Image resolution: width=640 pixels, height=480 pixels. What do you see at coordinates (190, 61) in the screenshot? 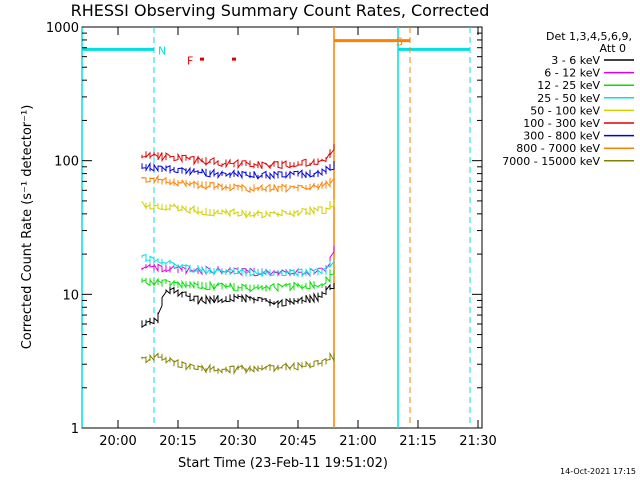
I see `flag-label: F` at bounding box center [190, 61].